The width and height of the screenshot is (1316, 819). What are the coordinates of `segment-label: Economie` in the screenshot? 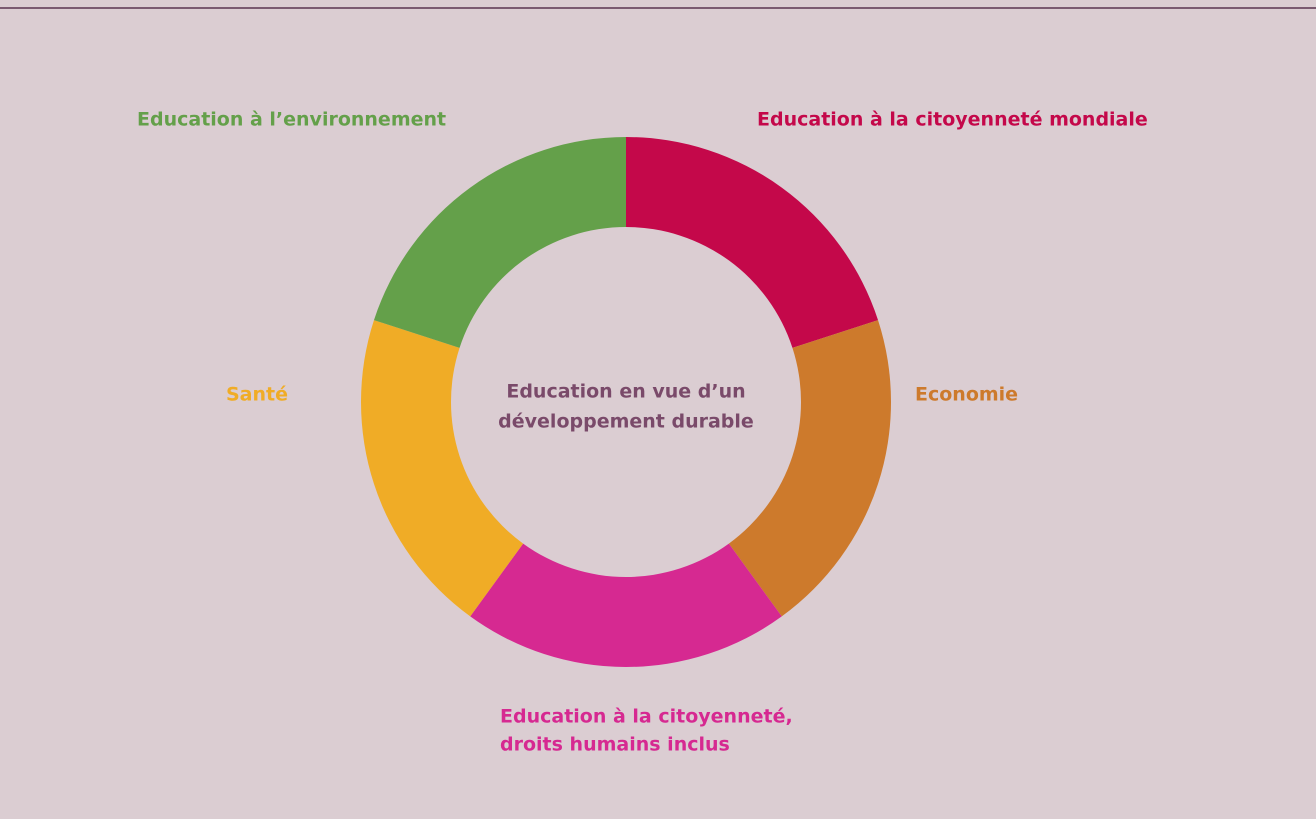 It's located at (966, 395).